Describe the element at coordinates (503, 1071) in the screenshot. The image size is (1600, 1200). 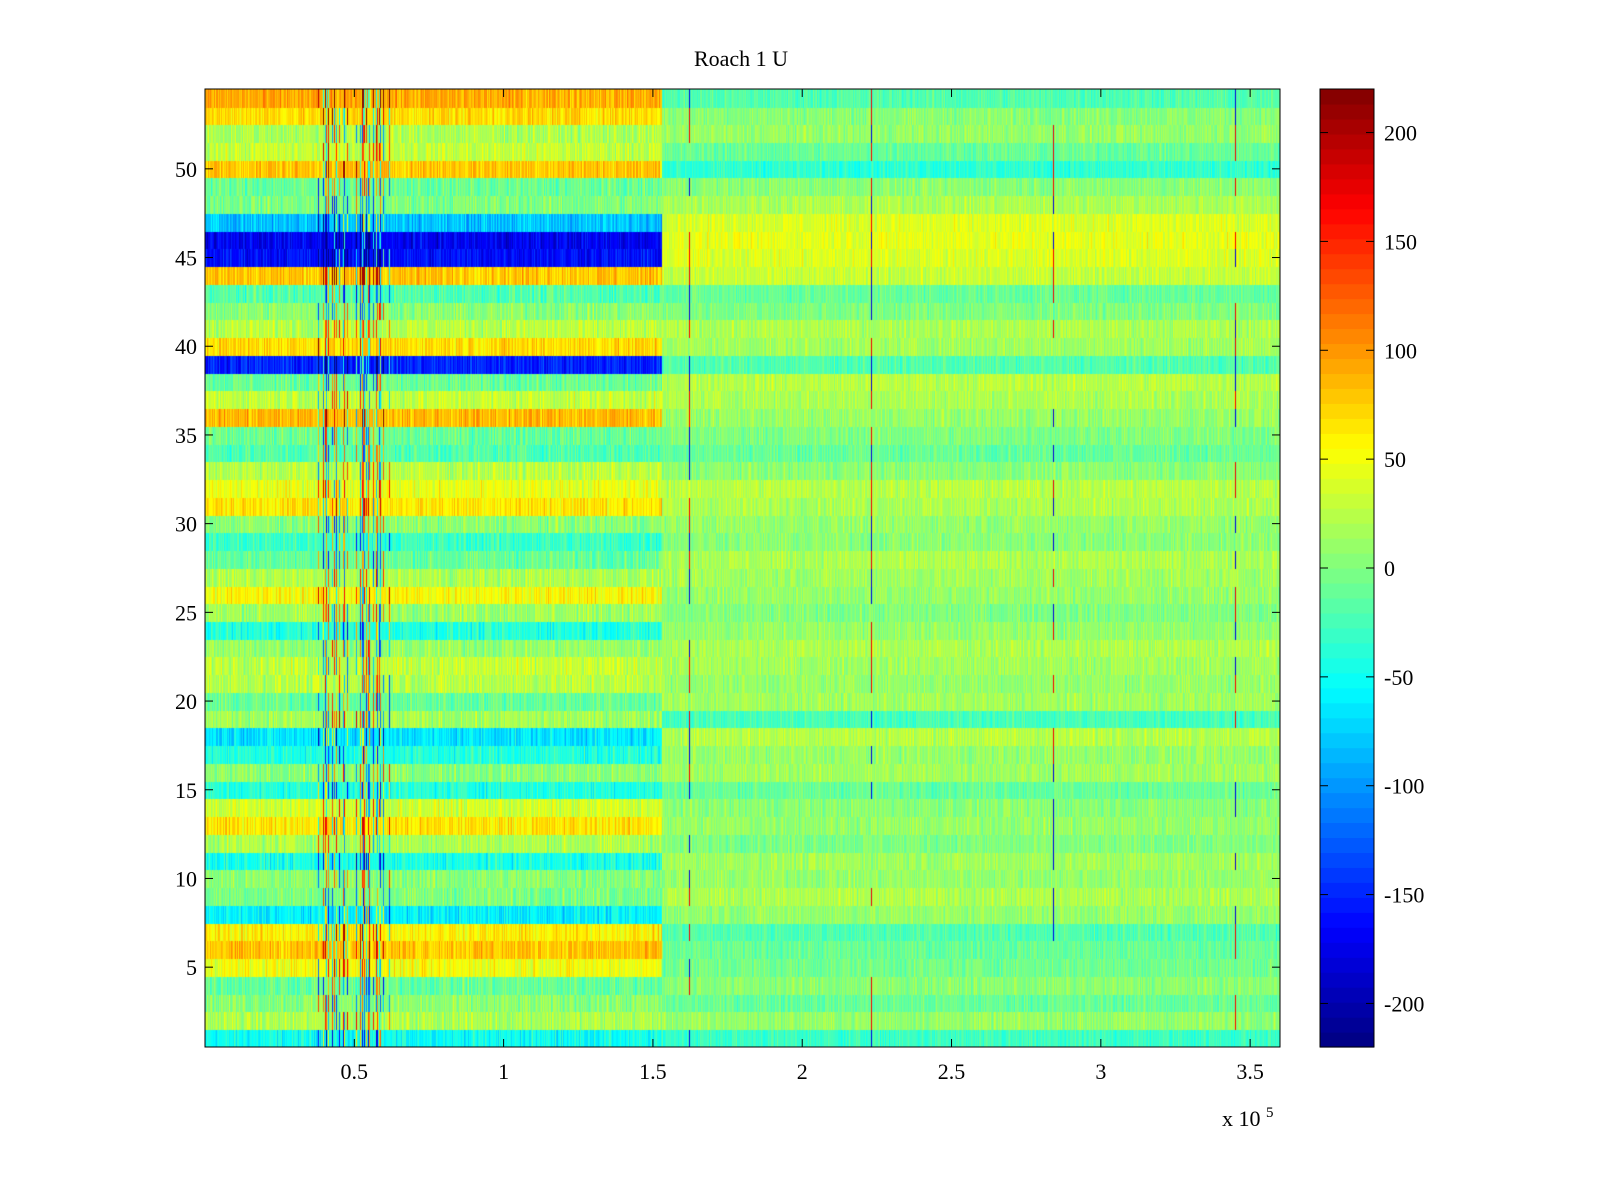
I see `x-tick-label: 1` at that location.